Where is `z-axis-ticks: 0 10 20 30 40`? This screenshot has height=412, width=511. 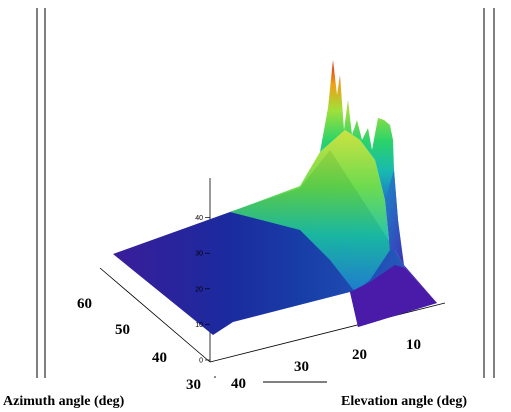
z-axis-ticks: 0 10 20 30 40 is located at coordinates (202, 290).